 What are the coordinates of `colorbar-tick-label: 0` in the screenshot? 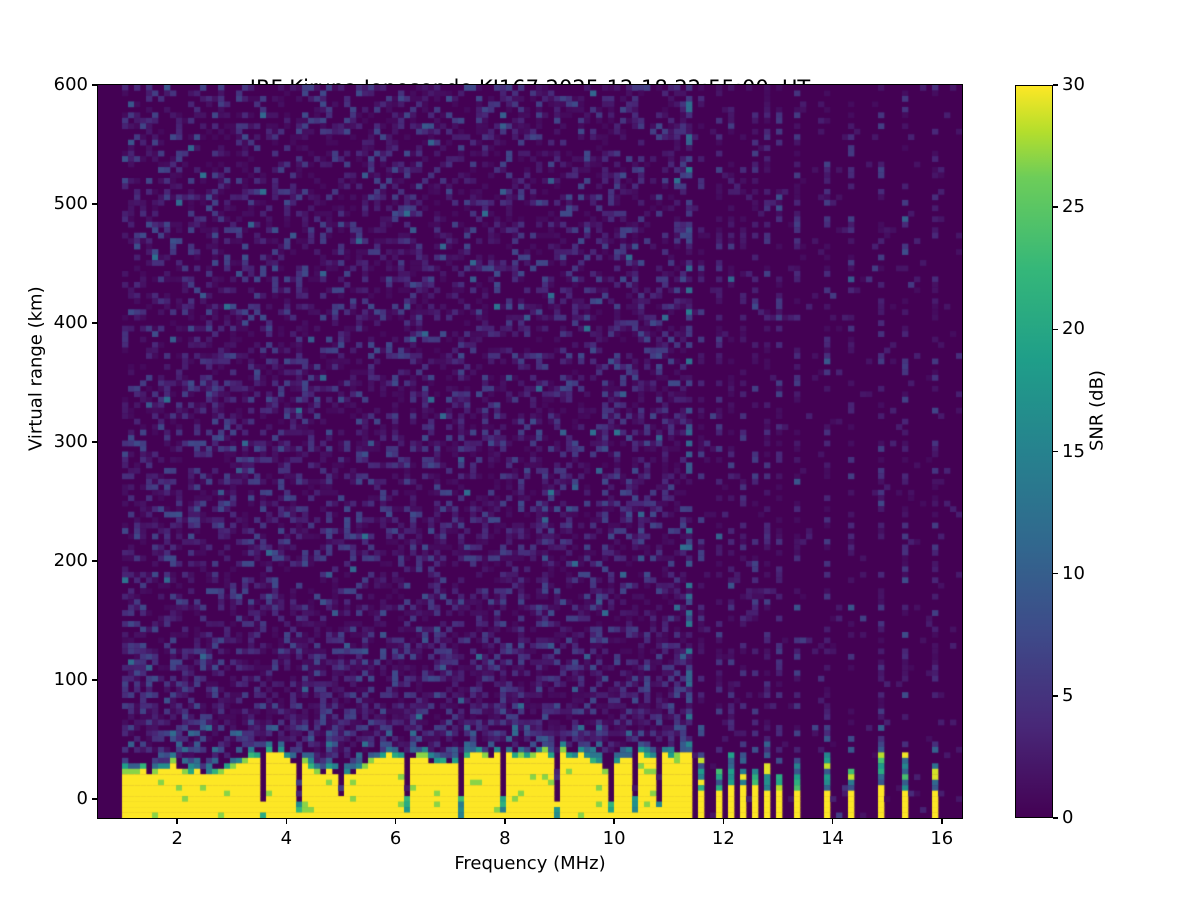 It's located at (1068, 817).